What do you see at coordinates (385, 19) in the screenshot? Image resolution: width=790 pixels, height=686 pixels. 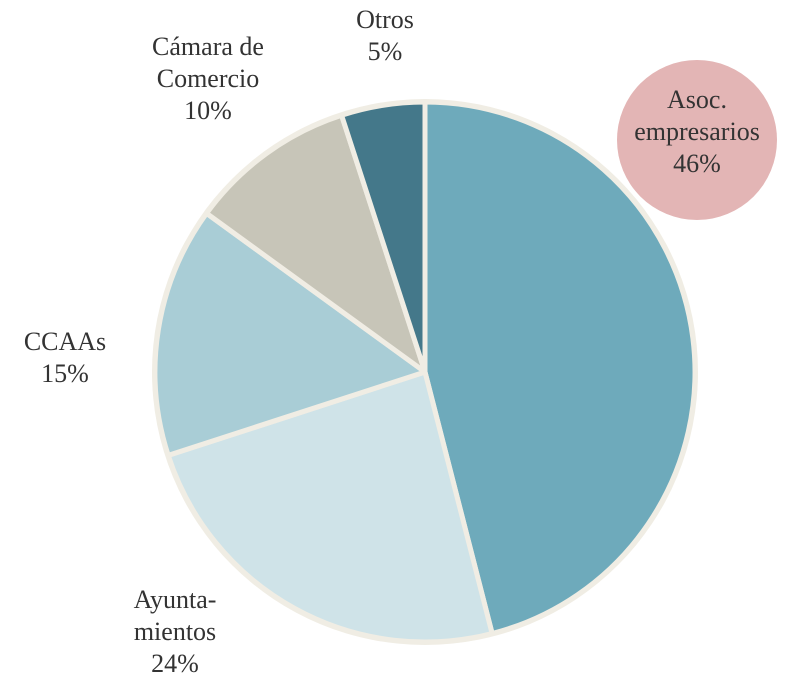 I see `slice-label: Otros` at bounding box center [385, 19].